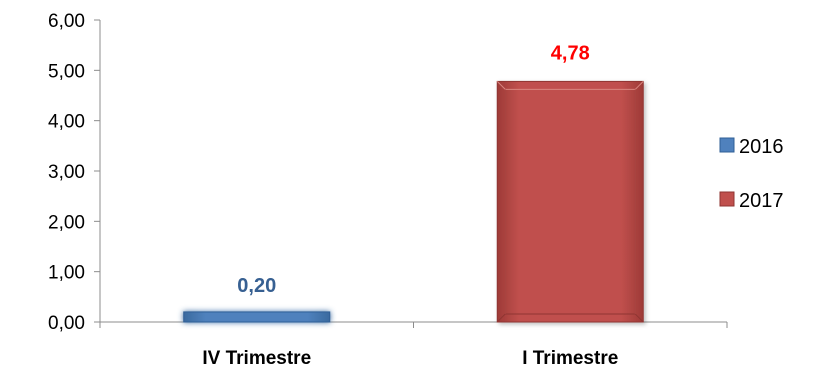  I want to click on bar-2017, so click(570, 201).